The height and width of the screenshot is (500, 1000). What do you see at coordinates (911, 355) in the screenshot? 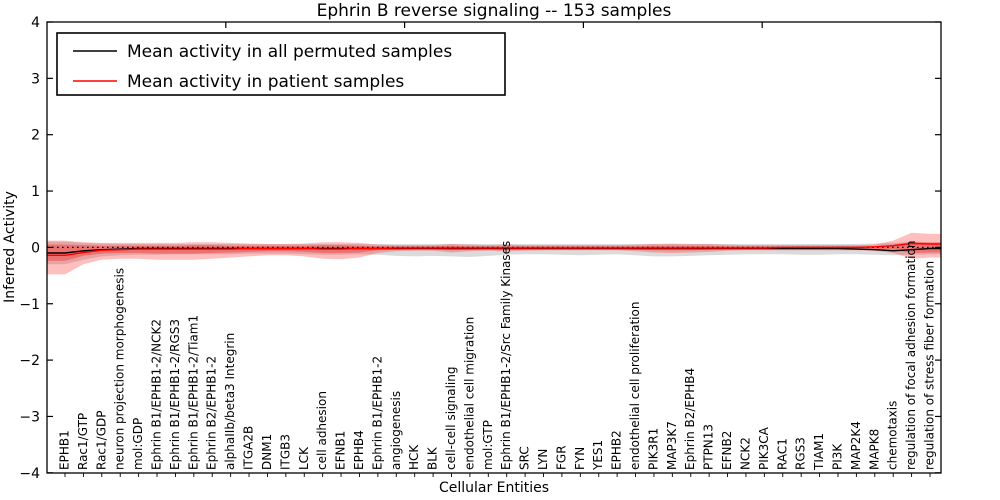
I see `x-tick-label: regulation of focal adhesion formation` at bounding box center [911, 355].